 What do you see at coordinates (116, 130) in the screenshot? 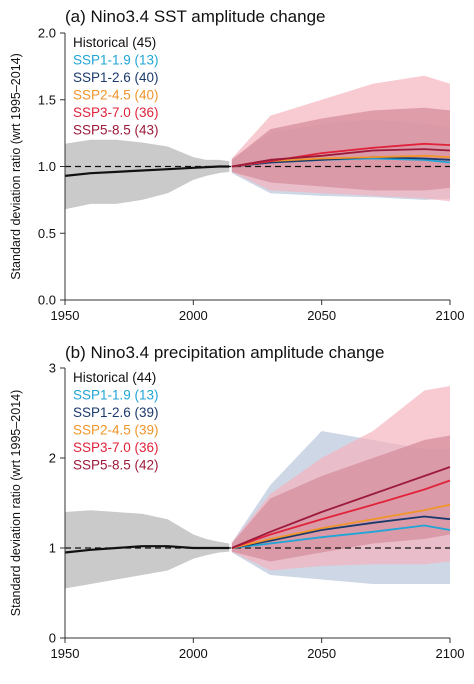
I see `legend-entry: SSP5-8.5 (43)` at bounding box center [116, 130].